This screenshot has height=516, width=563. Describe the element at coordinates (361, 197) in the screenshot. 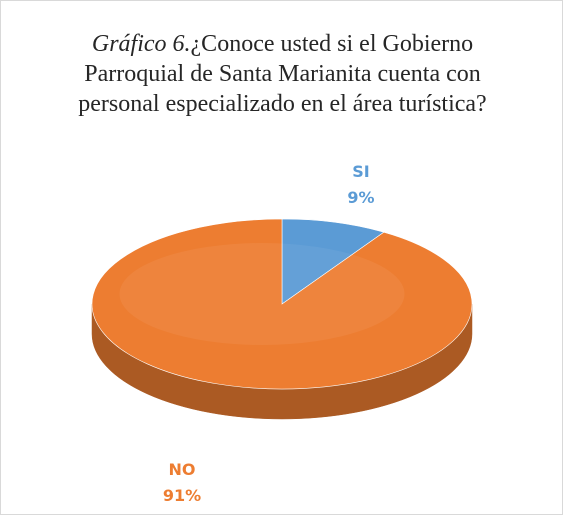

I see `data-label-si-value: 9%` at that location.